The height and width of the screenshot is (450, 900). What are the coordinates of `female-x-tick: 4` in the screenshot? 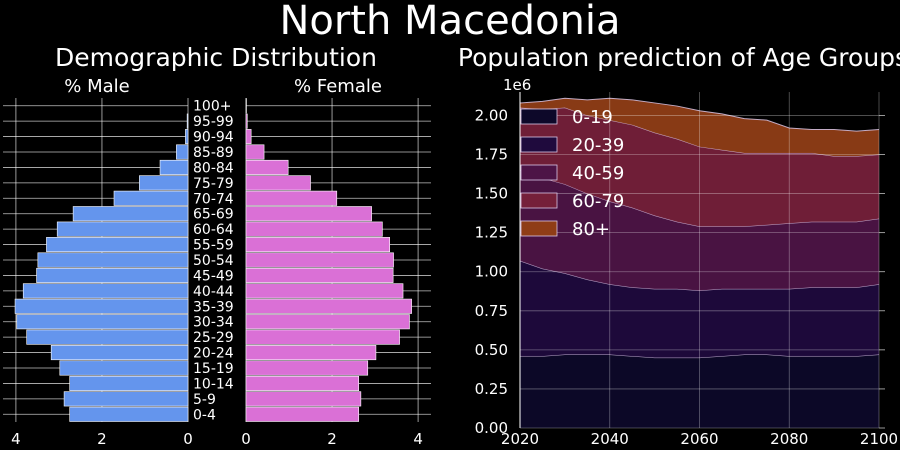 It's located at (418, 439).